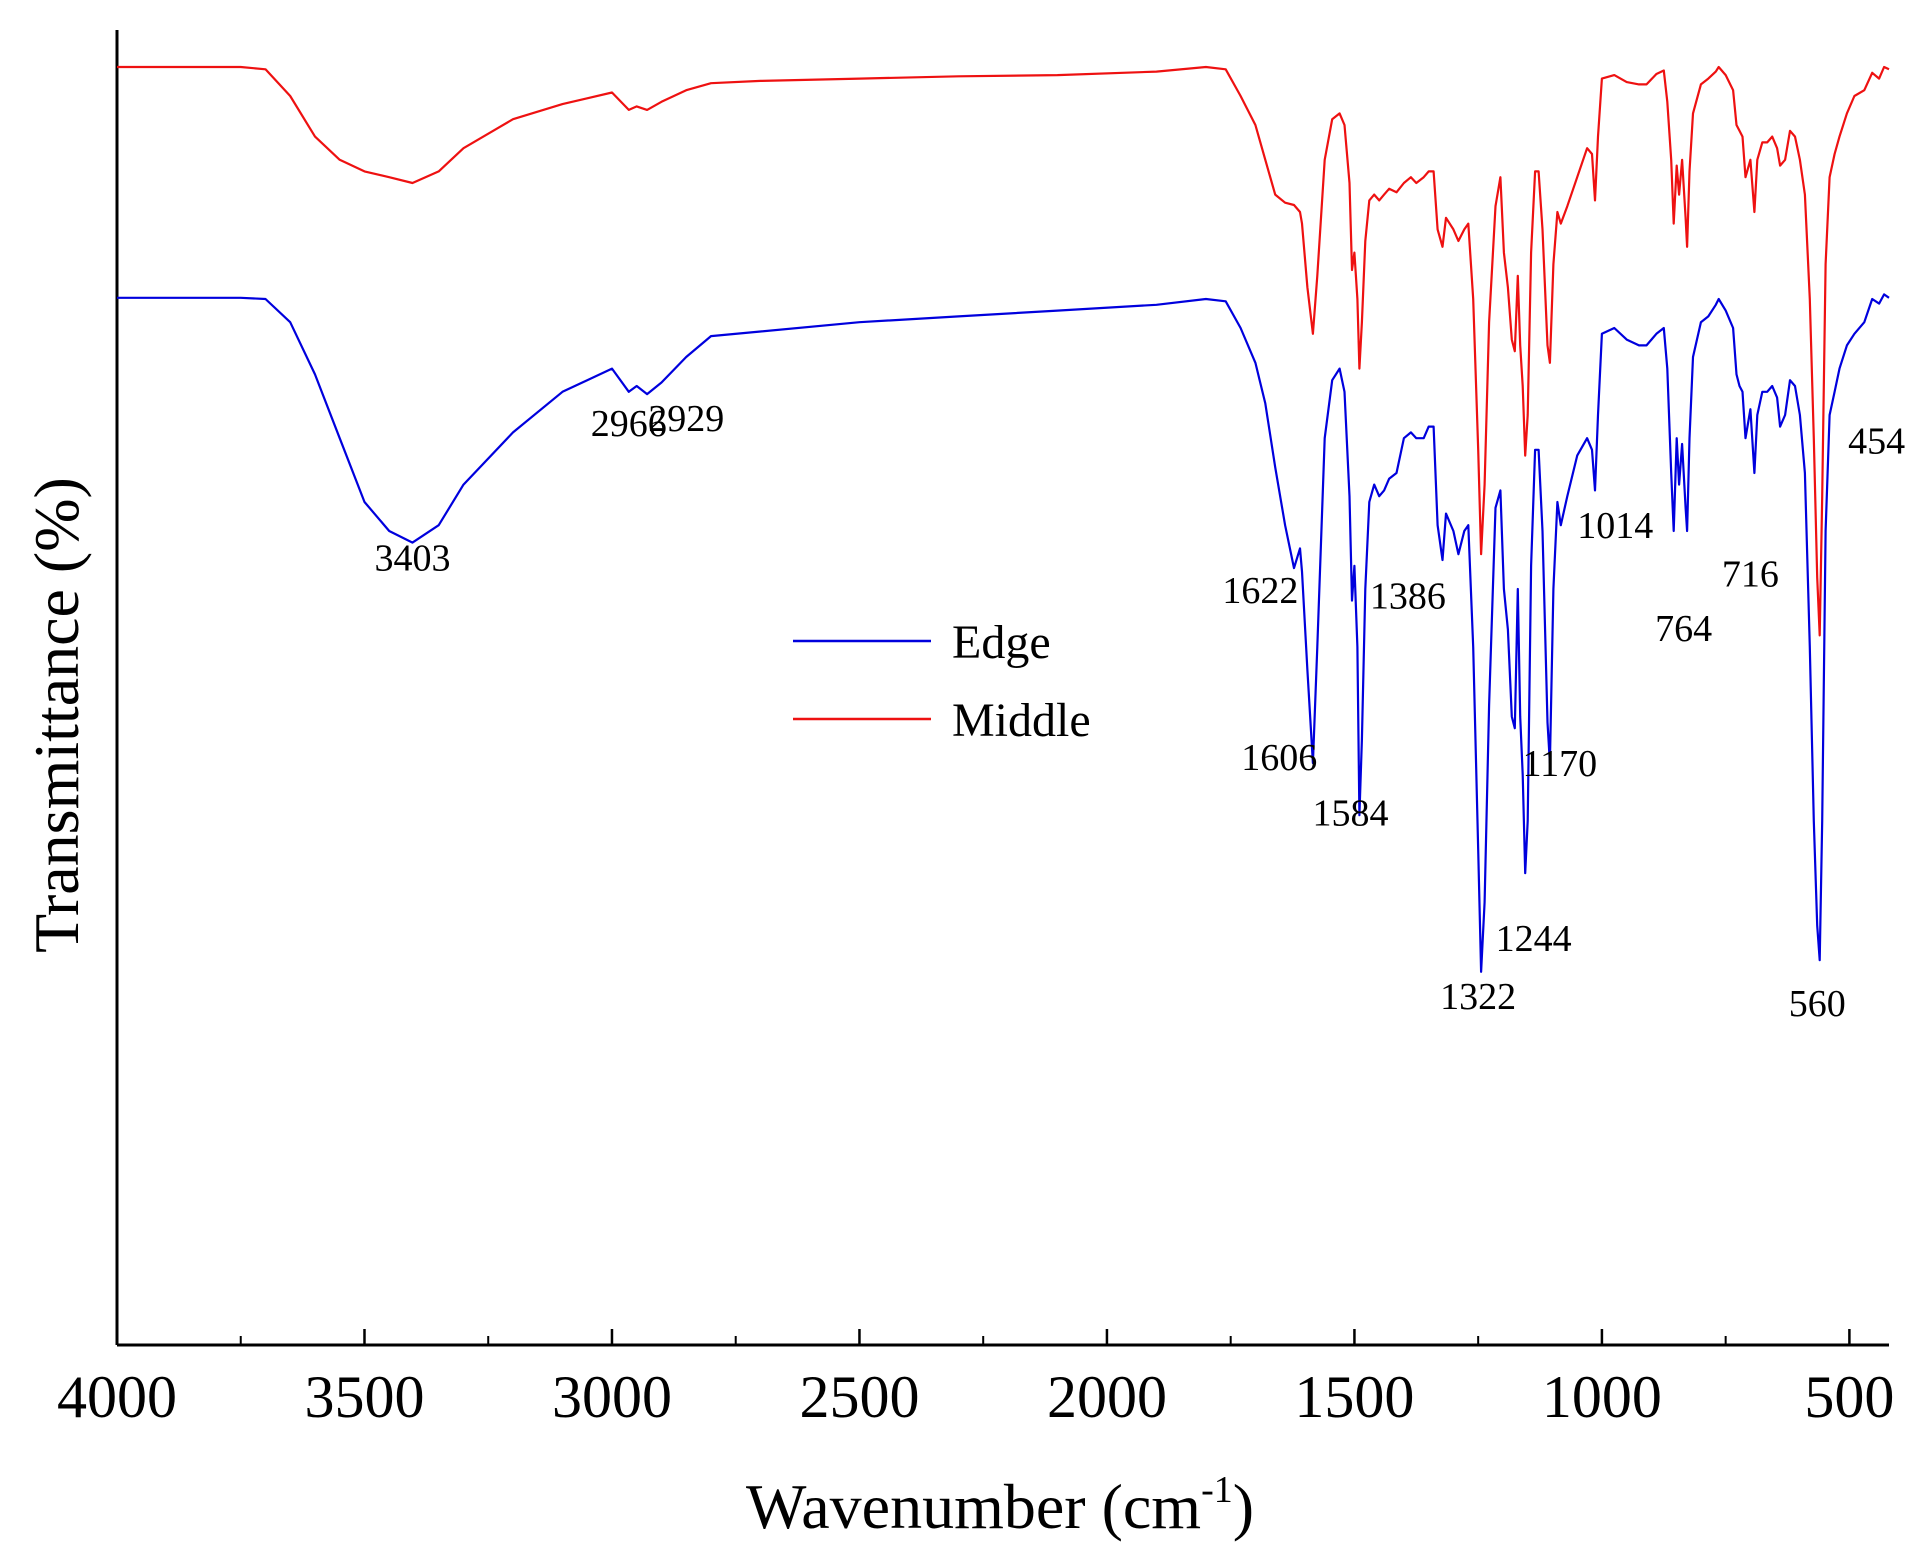  Describe the element at coordinates (1534, 939) in the screenshot. I see `peak-label: 1244` at that location.